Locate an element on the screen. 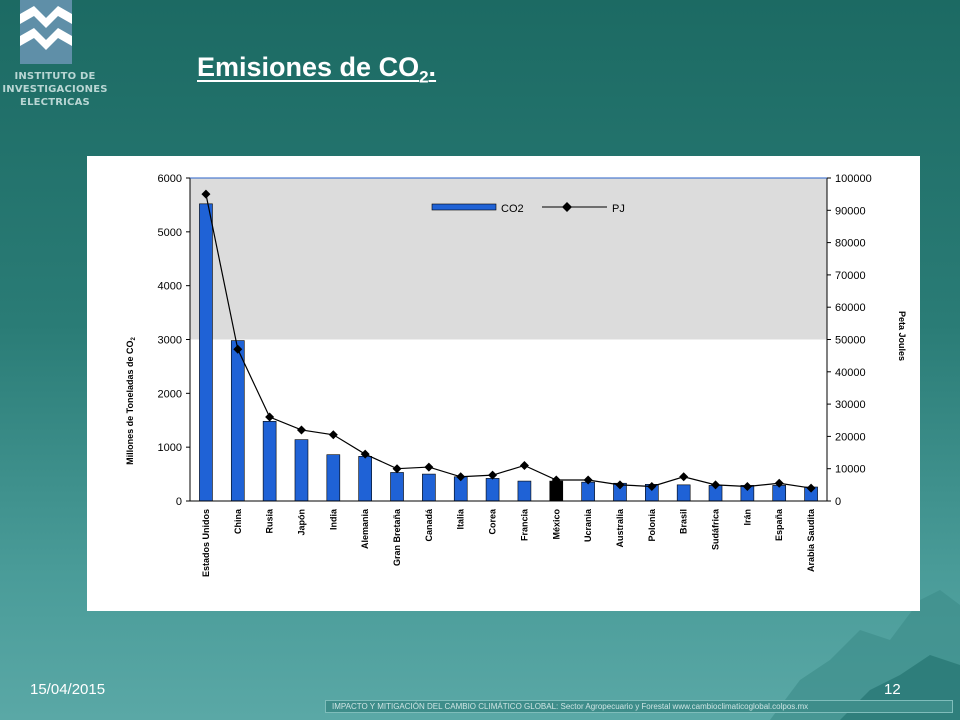 The image size is (960, 720). right-tick-label-9: 90000 is located at coordinates (850, 211).